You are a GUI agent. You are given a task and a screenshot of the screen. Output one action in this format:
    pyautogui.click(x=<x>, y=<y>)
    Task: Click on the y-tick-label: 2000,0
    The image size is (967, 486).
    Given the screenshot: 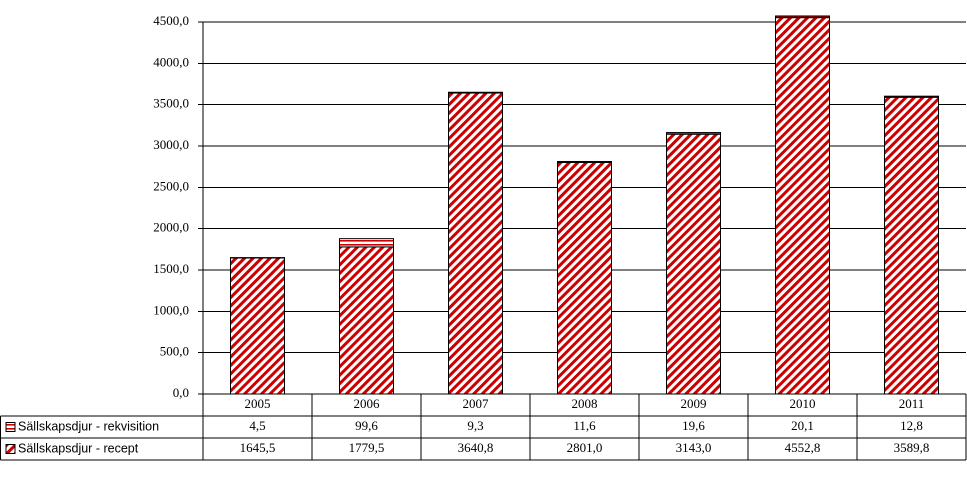 What is the action you would take?
    pyautogui.click(x=171, y=227)
    